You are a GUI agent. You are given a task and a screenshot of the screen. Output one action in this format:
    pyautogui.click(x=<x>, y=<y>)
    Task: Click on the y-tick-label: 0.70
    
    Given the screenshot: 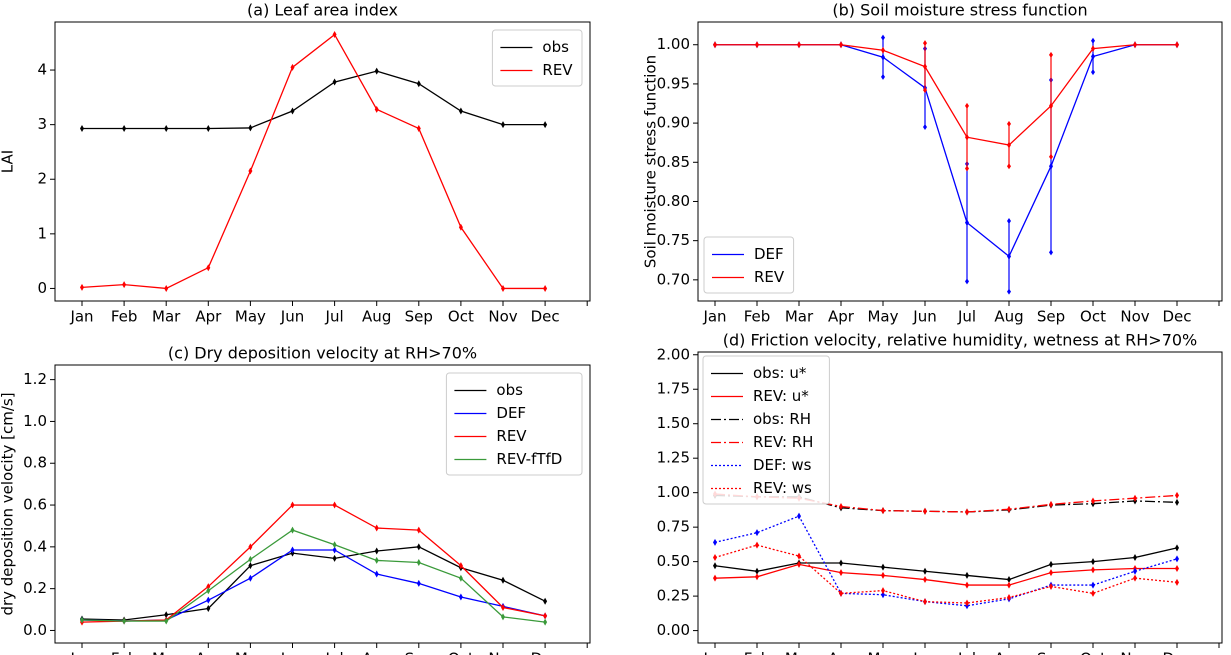 What is the action you would take?
    pyautogui.click(x=673, y=279)
    